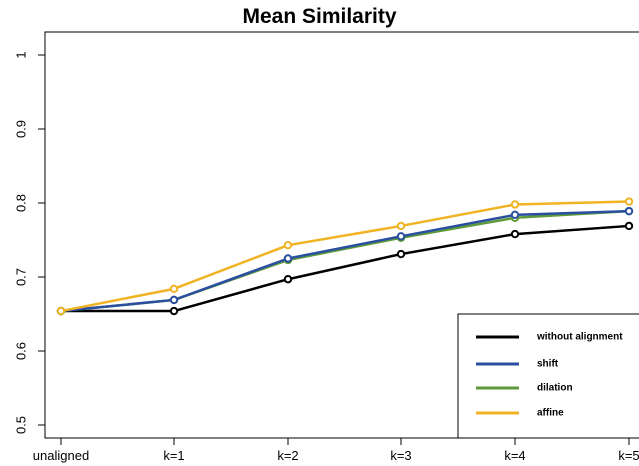 This screenshot has width=639, height=466. Describe the element at coordinates (336, 450) in the screenshot. I see `x-axis: unaligned k=1 k=2 k=3 k=4 k=5` at that location.